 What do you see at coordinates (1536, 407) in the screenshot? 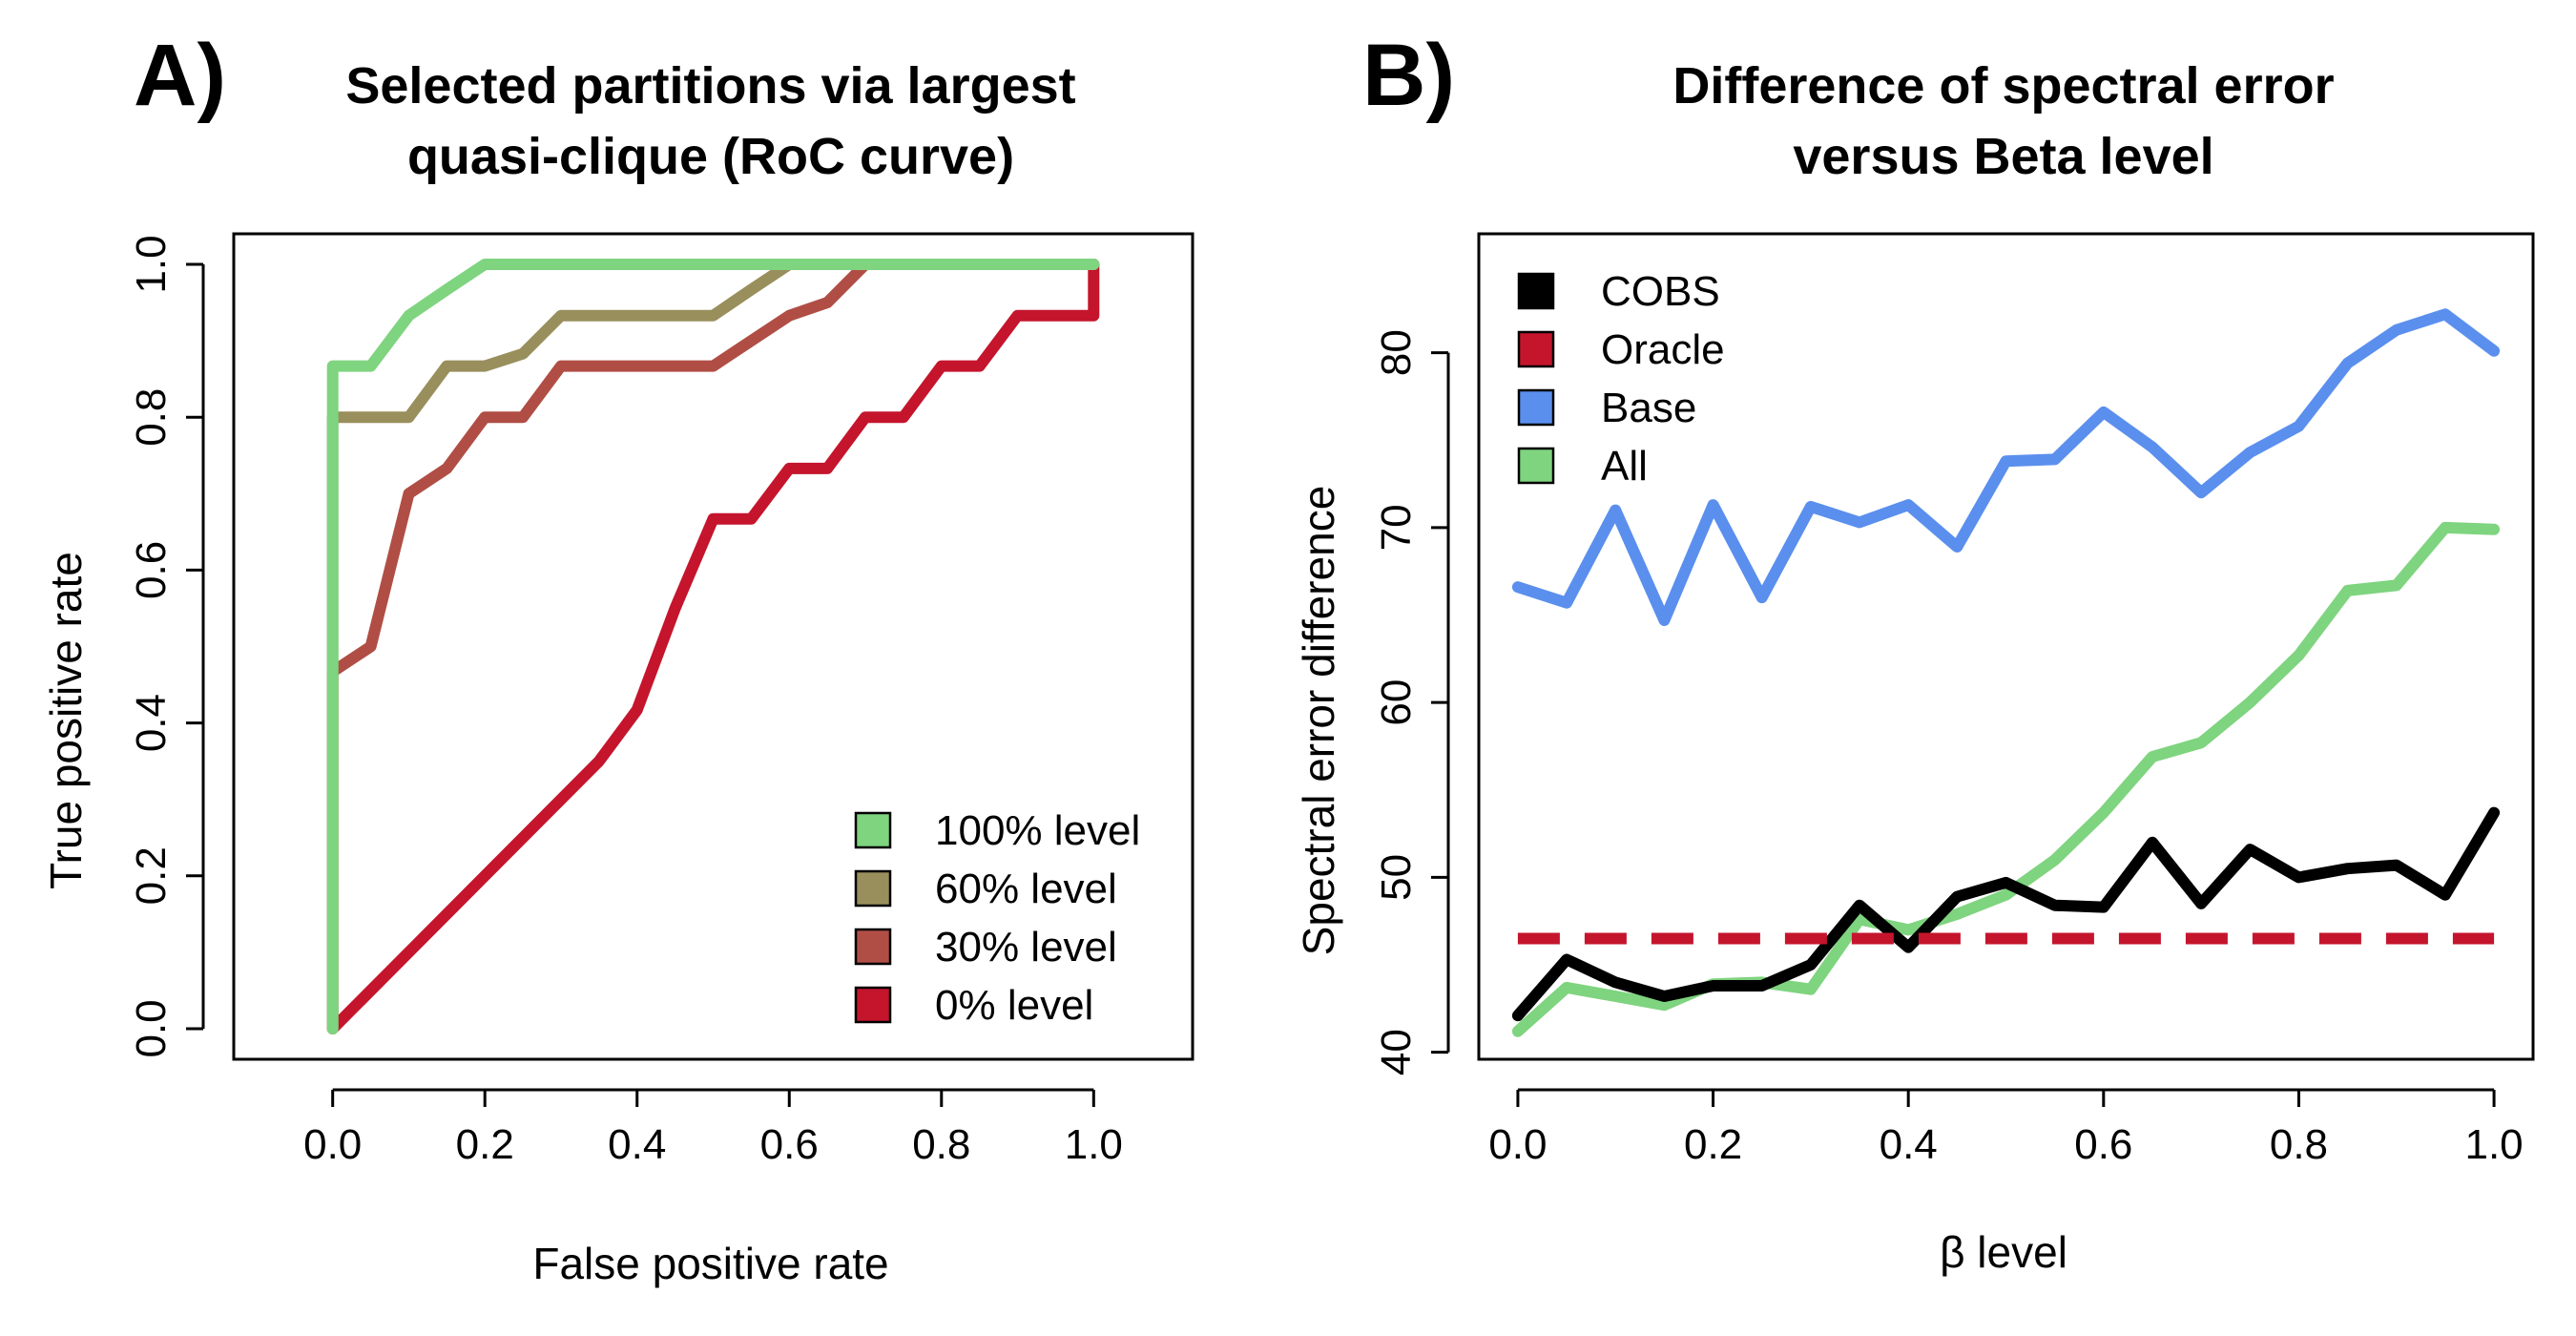
I see `legend-swatch-base` at bounding box center [1536, 407].